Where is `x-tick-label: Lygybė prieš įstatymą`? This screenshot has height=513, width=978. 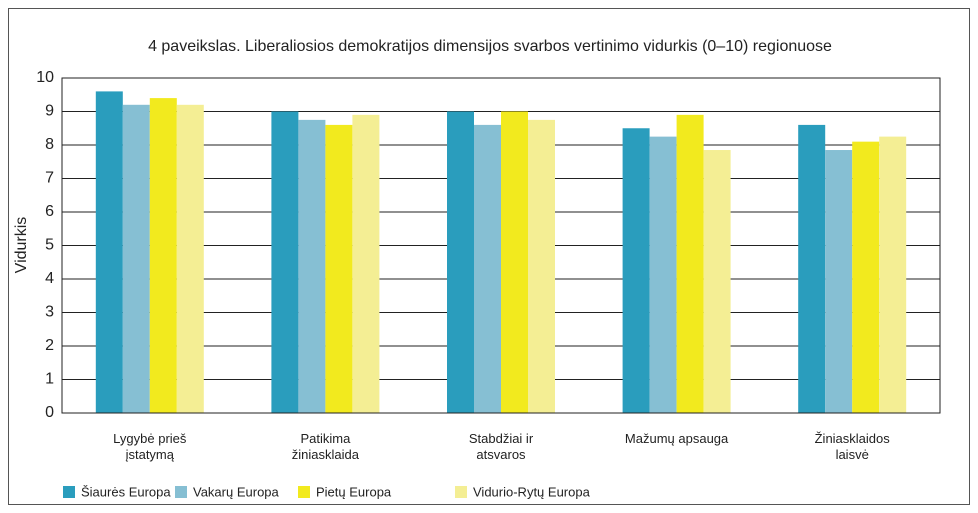
x-tick-label: Lygybė prieš įstatymą is located at coordinates (150, 446).